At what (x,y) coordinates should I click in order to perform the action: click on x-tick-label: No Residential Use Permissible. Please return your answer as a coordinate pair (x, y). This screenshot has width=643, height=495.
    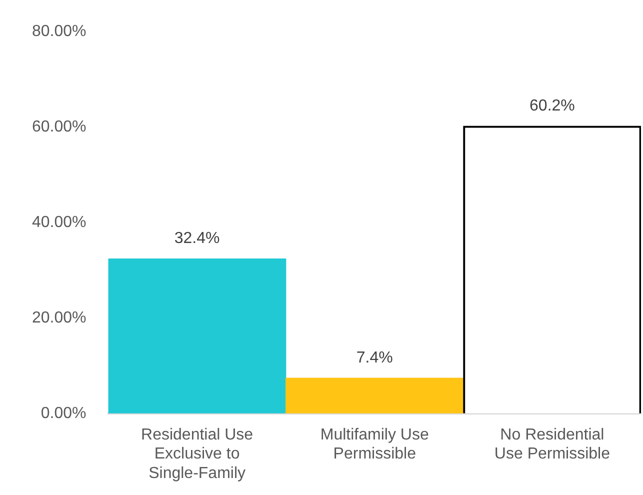
    Looking at the image, I should click on (552, 444).